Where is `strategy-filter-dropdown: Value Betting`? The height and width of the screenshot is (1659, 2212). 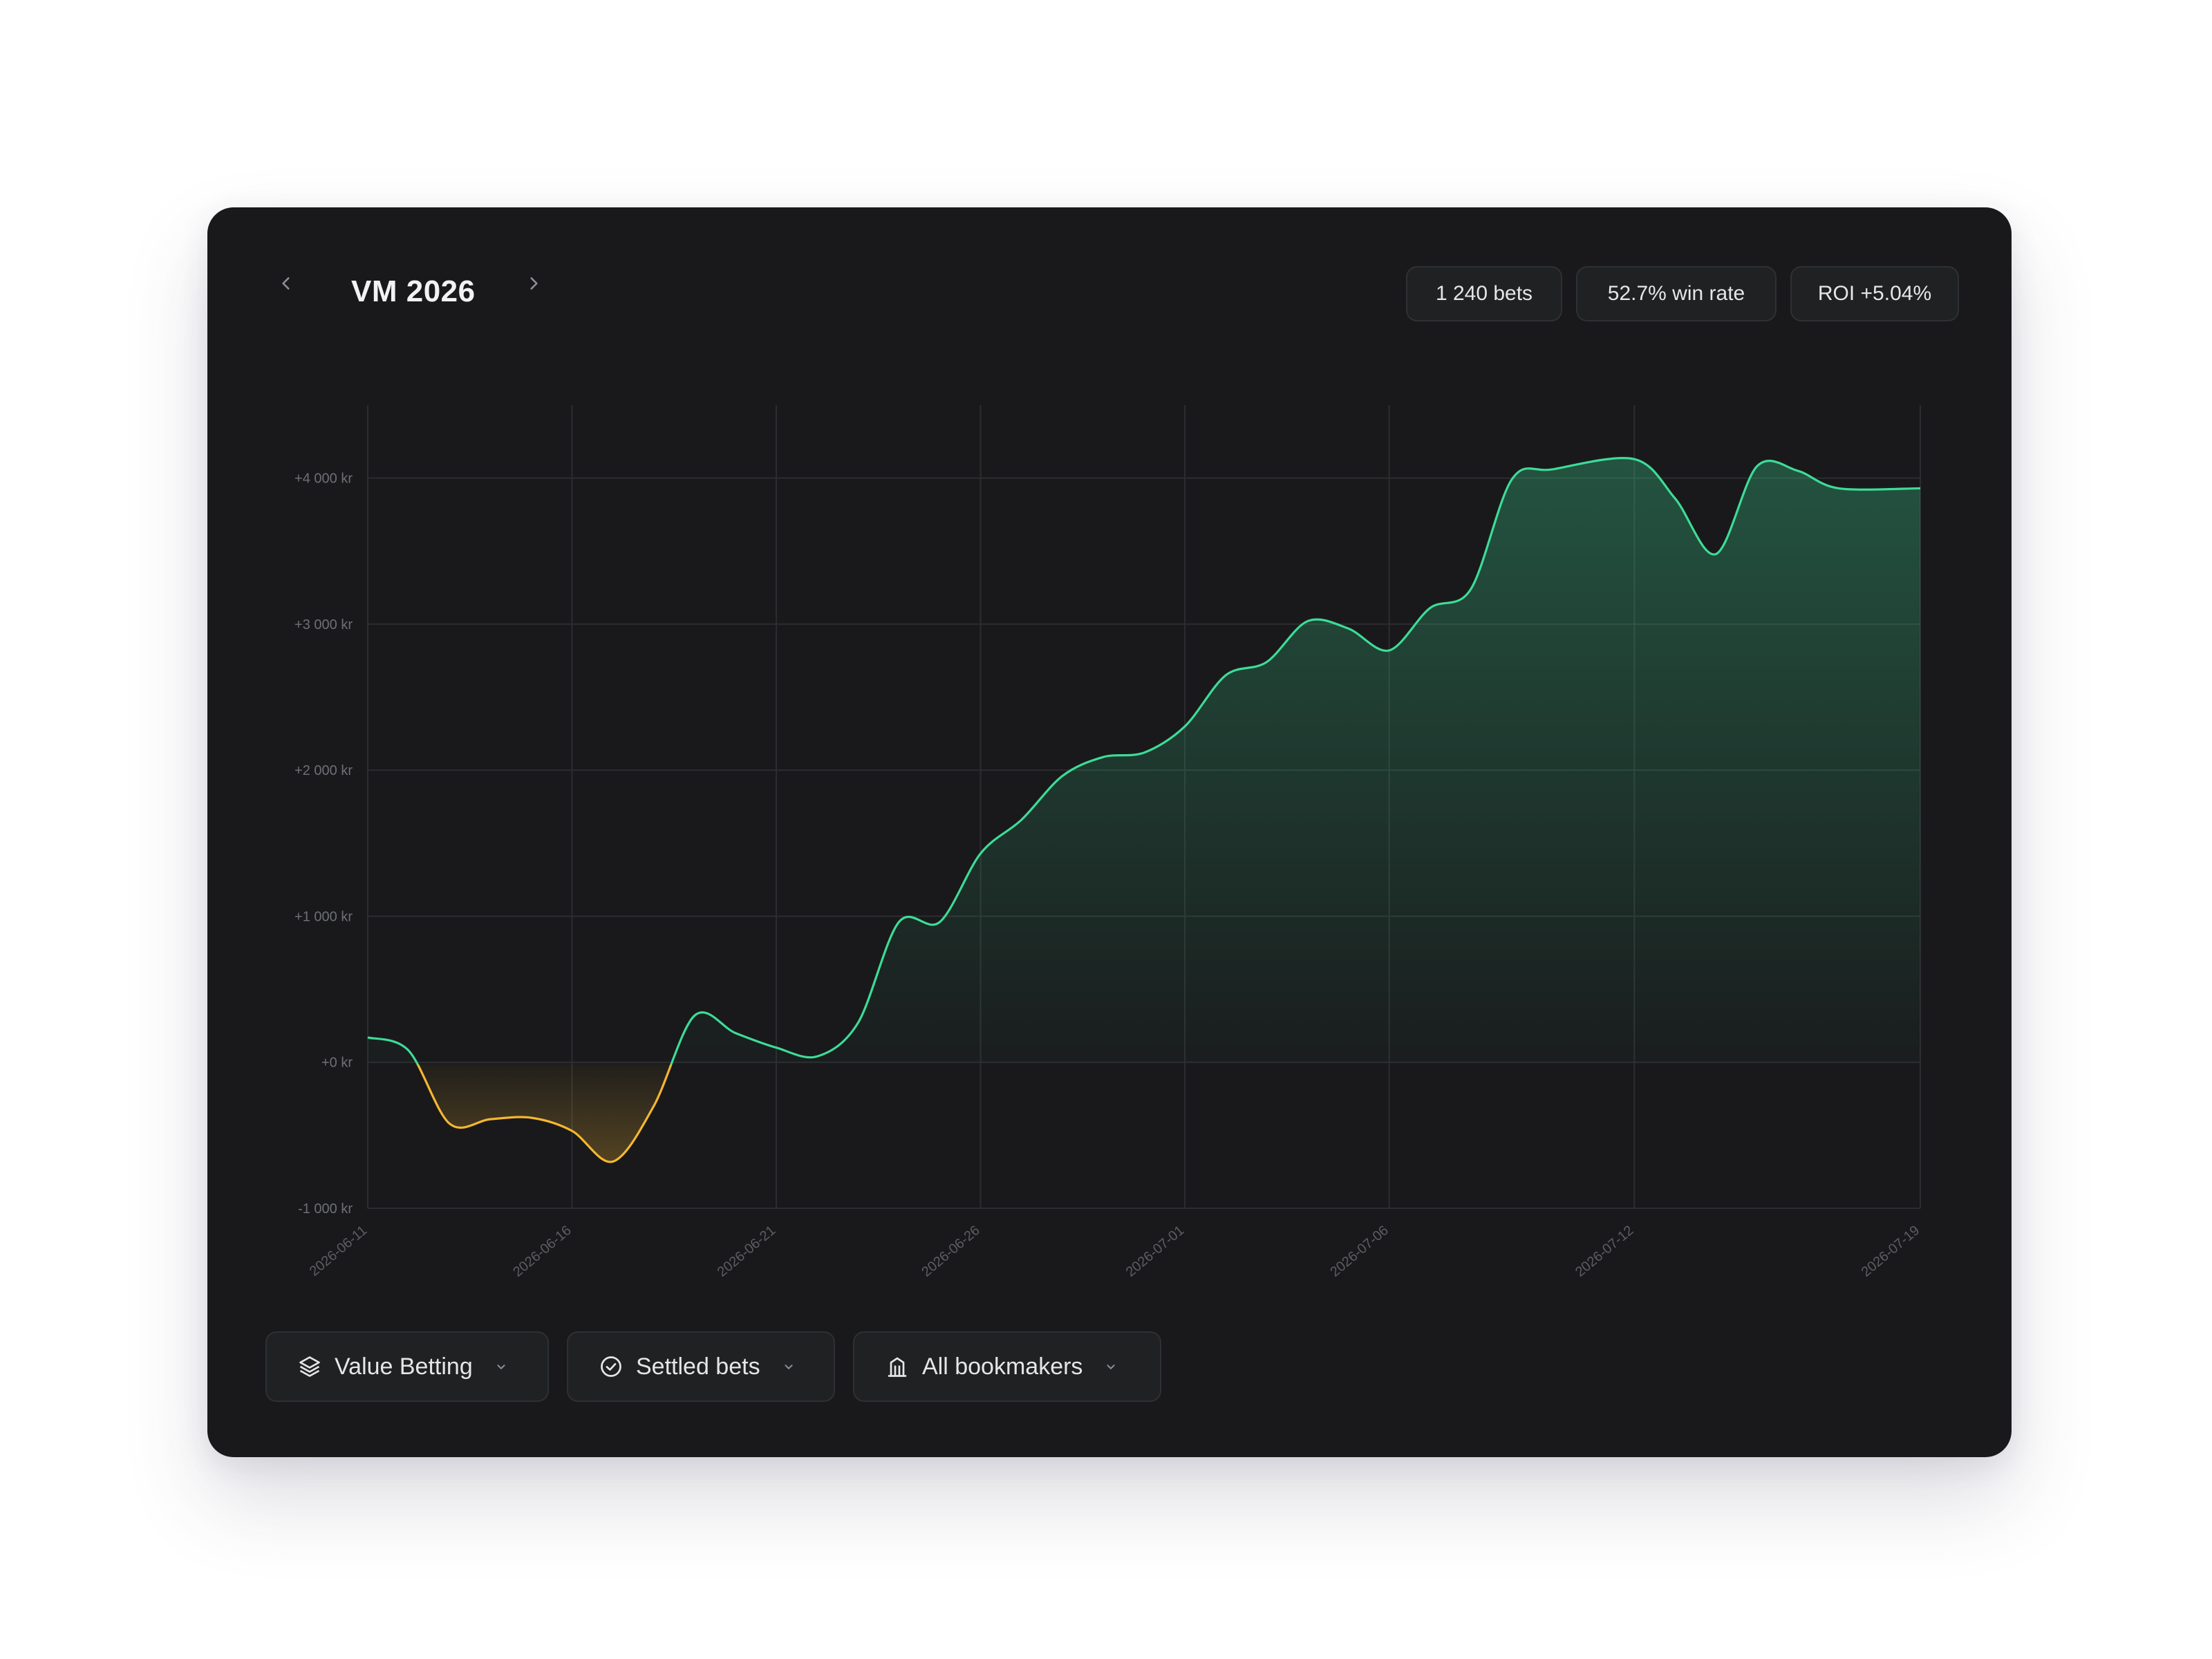
strategy-filter-dropdown: Value Betting is located at coordinates (407, 1366).